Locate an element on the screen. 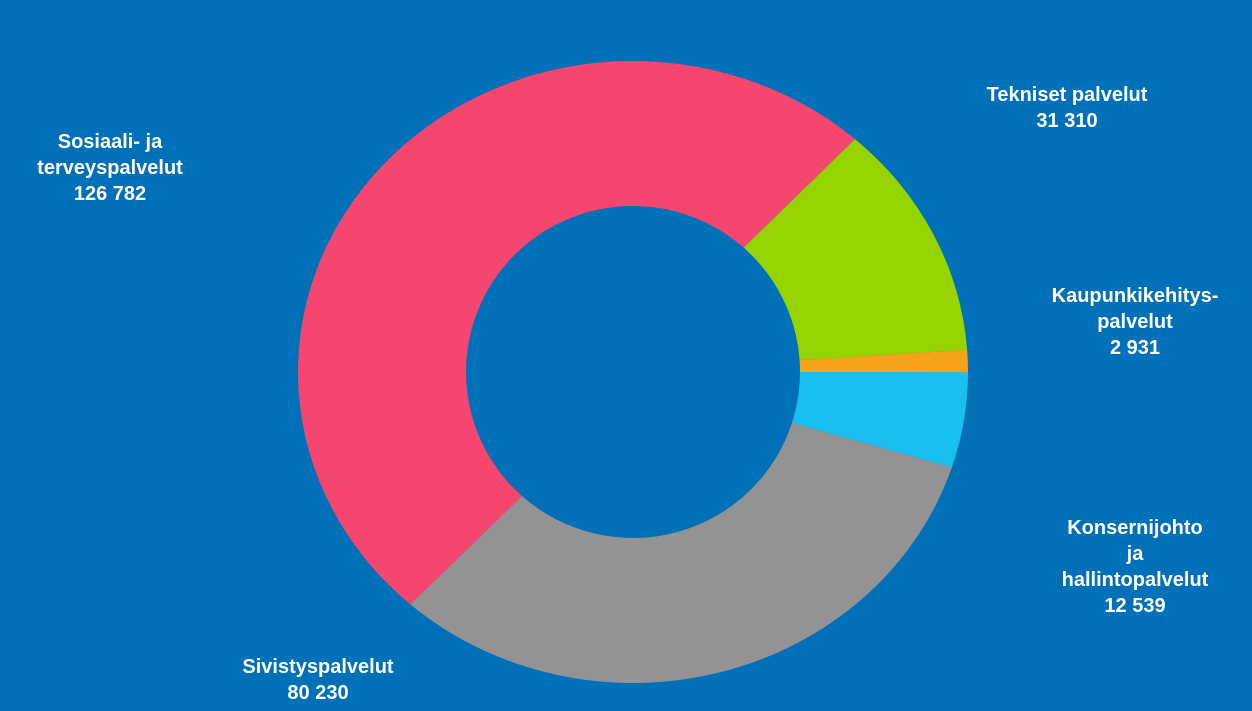 This screenshot has height=711, width=1252. value-label: 31 310 is located at coordinates (1067, 121).